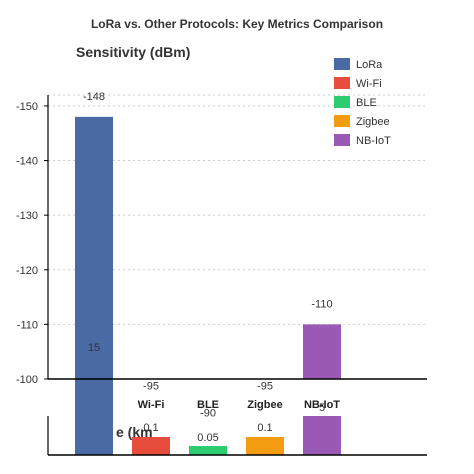  Describe the element at coordinates (151, 405) in the screenshot. I see `x-category-label-1: Wi-Fi` at that location.